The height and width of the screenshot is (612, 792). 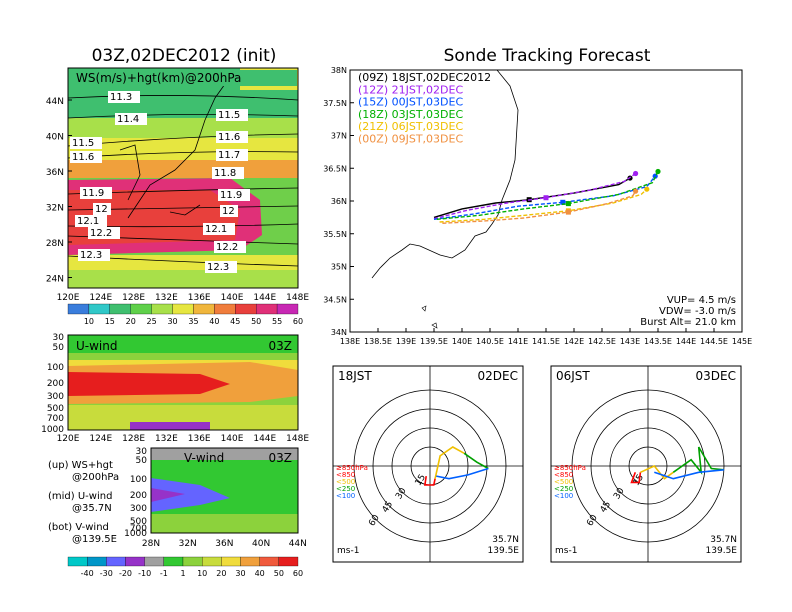 What do you see at coordinates (256, 321) in the screenshot?
I see `ws-colorbar-label: 50` at bounding box center [256, 321].